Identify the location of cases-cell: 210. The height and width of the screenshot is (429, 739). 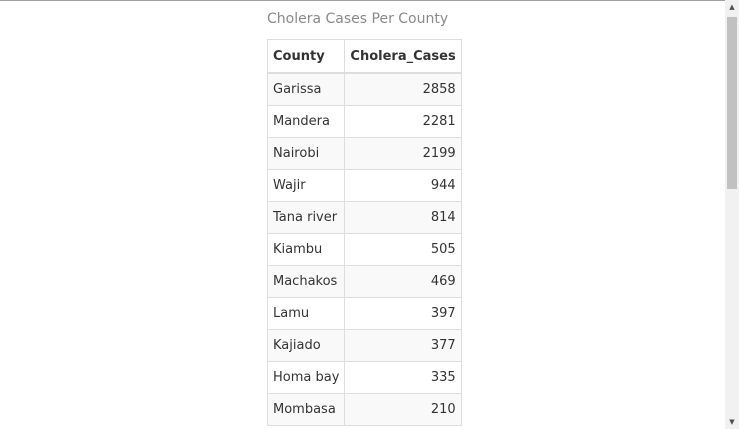
(403, 409).